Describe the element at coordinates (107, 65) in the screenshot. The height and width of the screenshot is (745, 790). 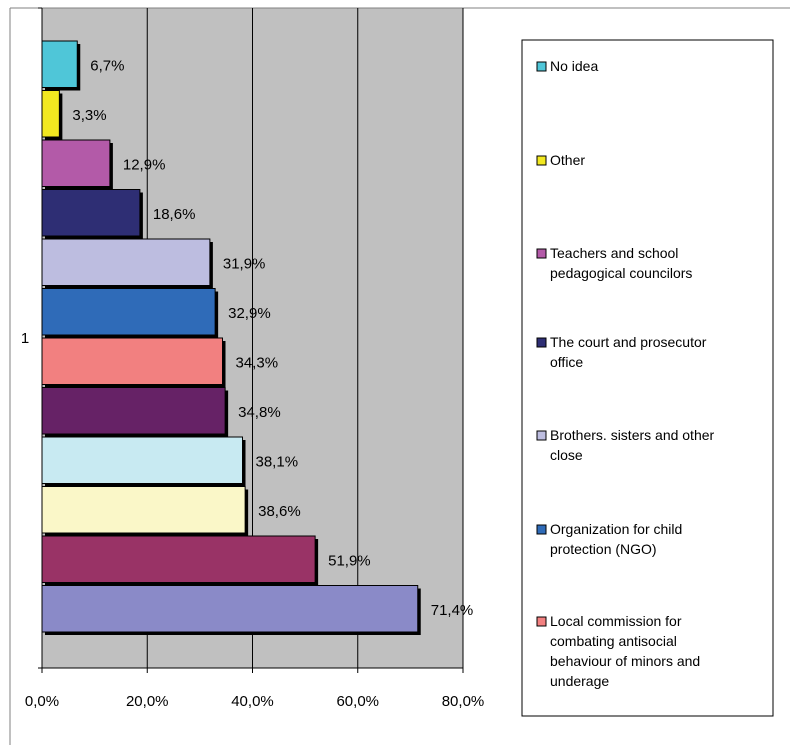
I see `data-label: 6,7%` at that location.